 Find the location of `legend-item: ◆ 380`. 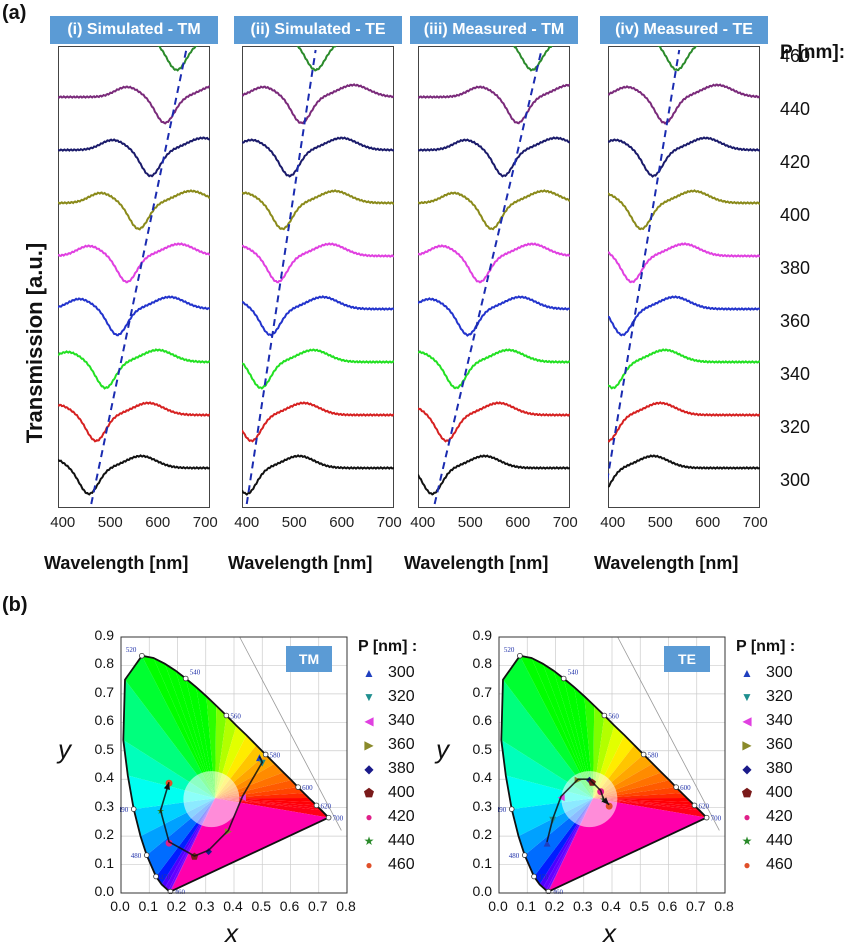

legend-item: ◆ 380 is located at coordinates (764, 769).